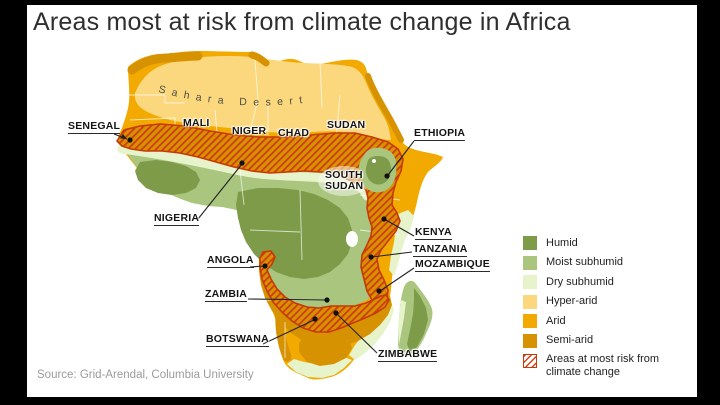 Image resolution: width=720 pixels, height=405 pixels. What do you see at coordinates (562, 242) in the screenshot?
I see `legend-label: Humid` at bounding box center [562, 242].